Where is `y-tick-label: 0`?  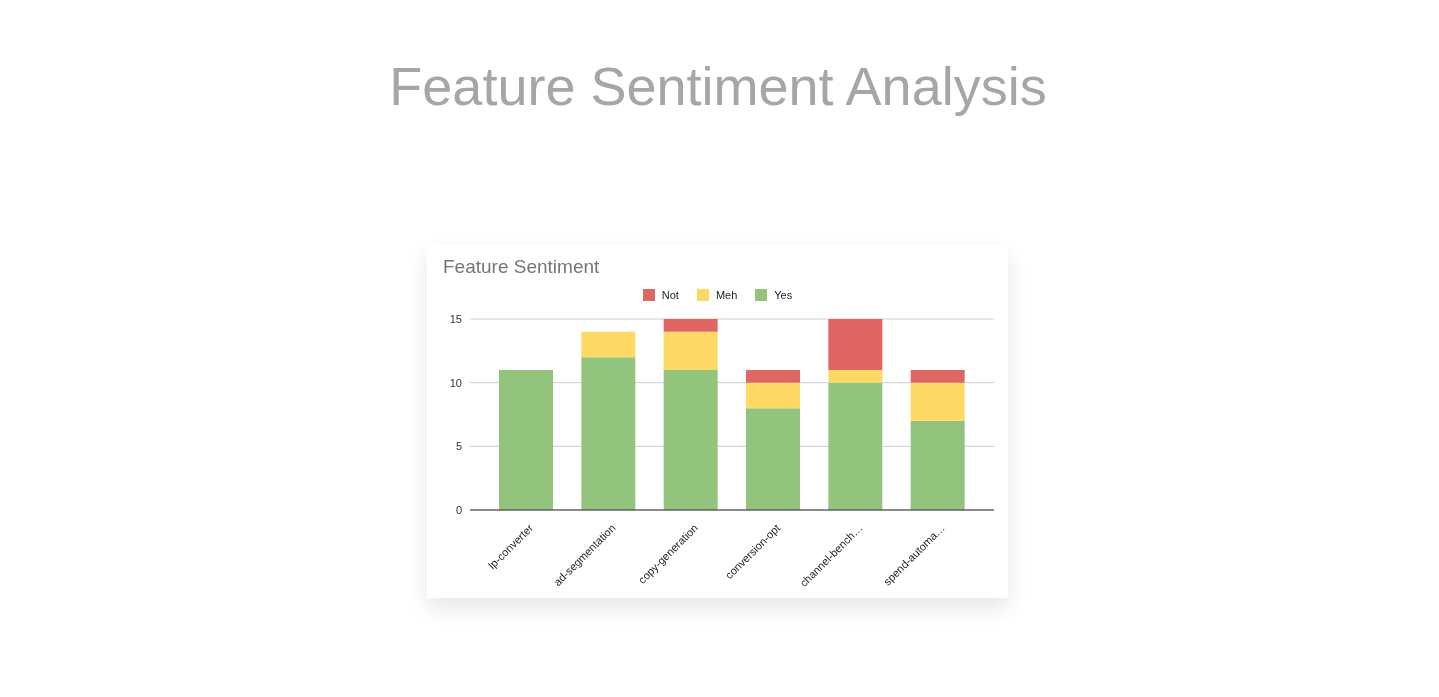 y-tick-label: 0 is located at coordinates (458, 509).